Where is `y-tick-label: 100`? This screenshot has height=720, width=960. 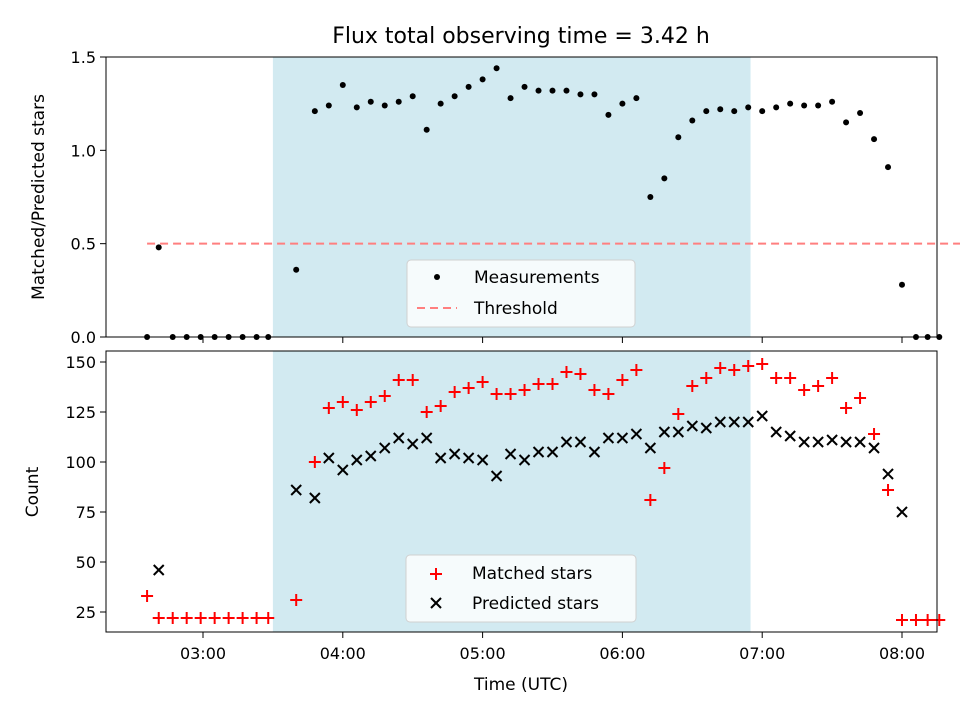
y-tick-label: 100 is located at coordinates (80, 462).